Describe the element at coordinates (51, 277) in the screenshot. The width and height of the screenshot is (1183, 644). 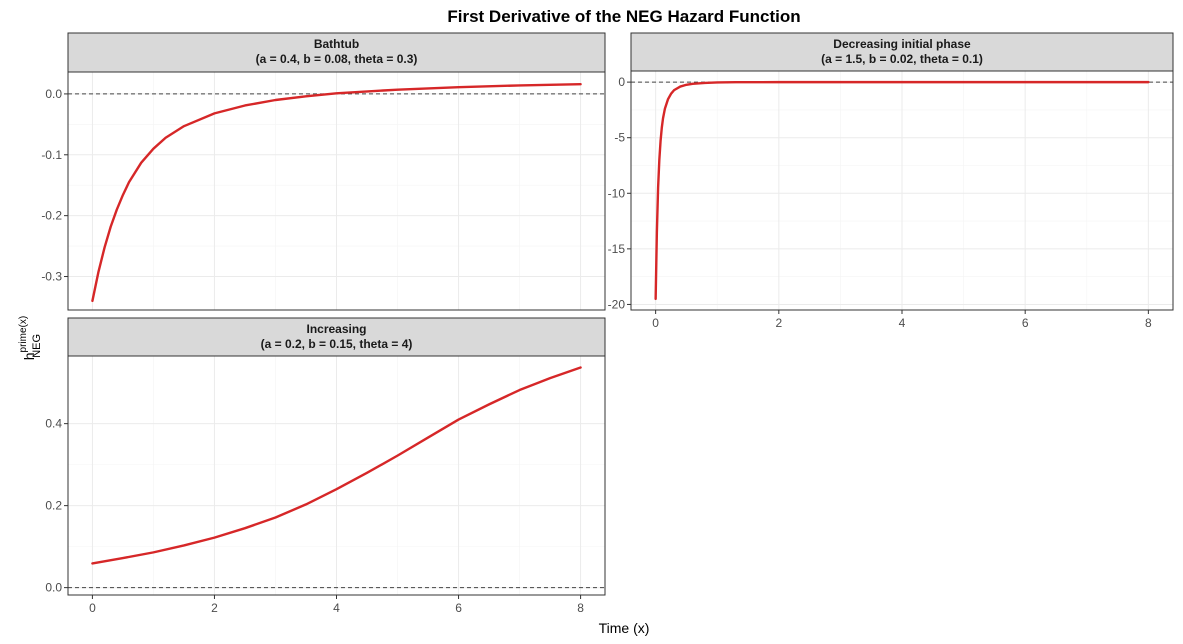
I see `y-tick-label: -0.3` at that location.